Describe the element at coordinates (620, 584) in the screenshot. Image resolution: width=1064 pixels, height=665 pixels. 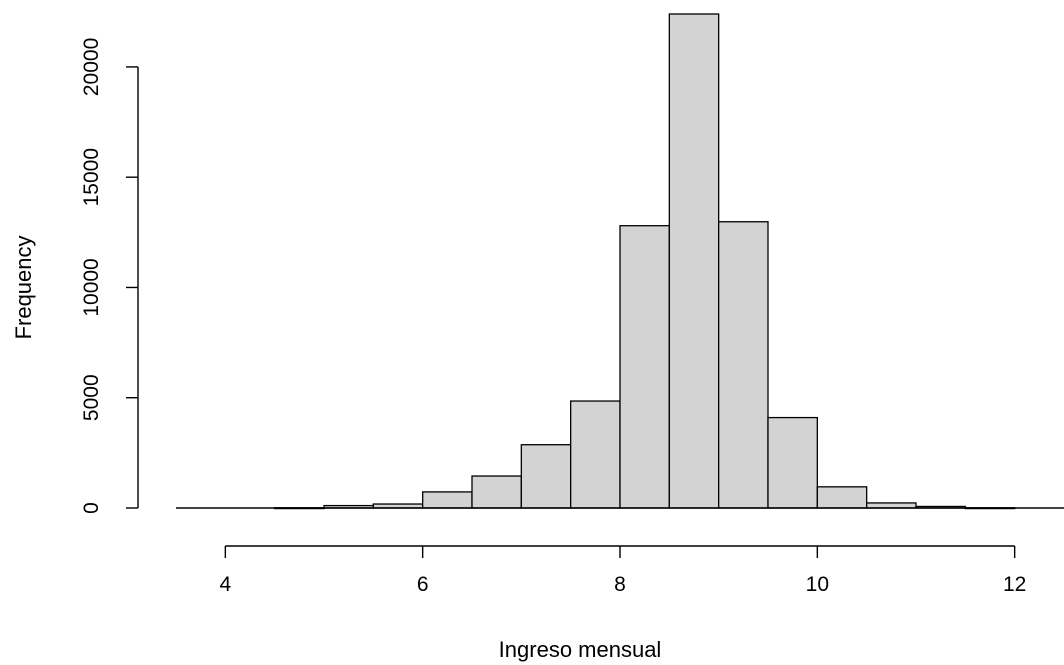
I see `x-tick-label: 8` at that location.